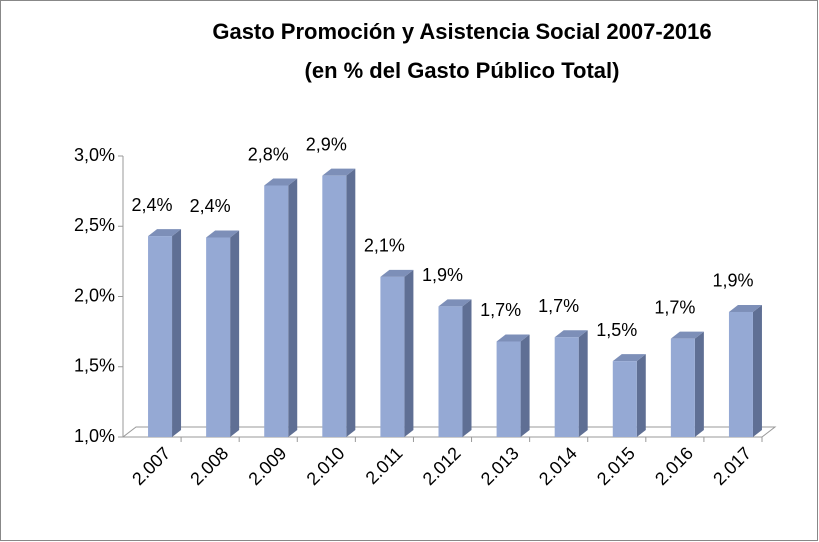 The width and height of the screenshot is (819, 542). I want to click on chart-title: (en % del Gasto Público Total), so click(462, 70).